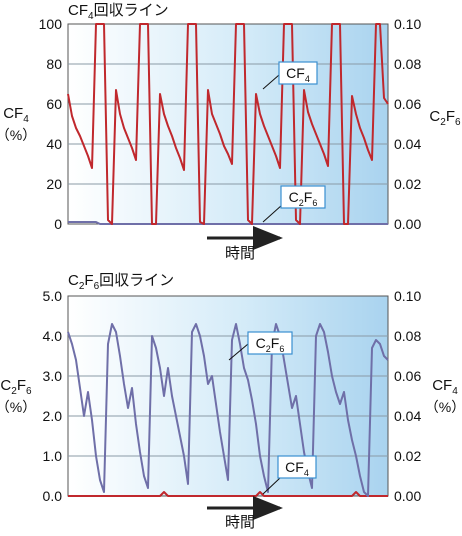 The image size is (462, 536). I want to click on c2f6-label-sub2: 6, so click(314, 203).